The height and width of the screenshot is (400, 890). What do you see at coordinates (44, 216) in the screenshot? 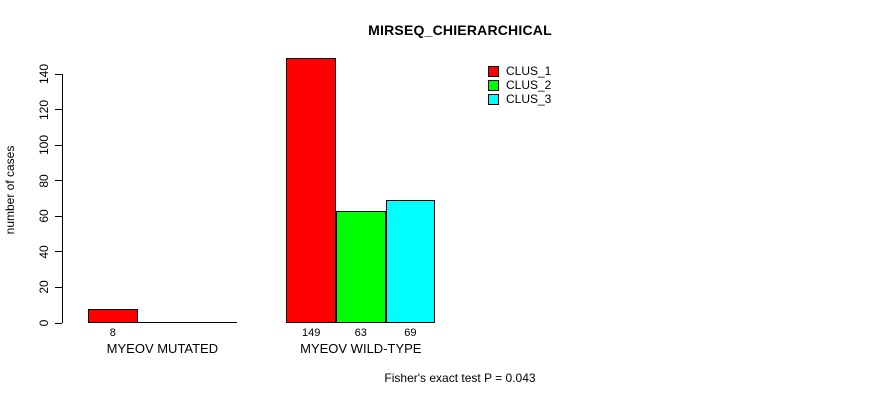
I see `y-tick-label: 60` at bounding box center [44, 216].